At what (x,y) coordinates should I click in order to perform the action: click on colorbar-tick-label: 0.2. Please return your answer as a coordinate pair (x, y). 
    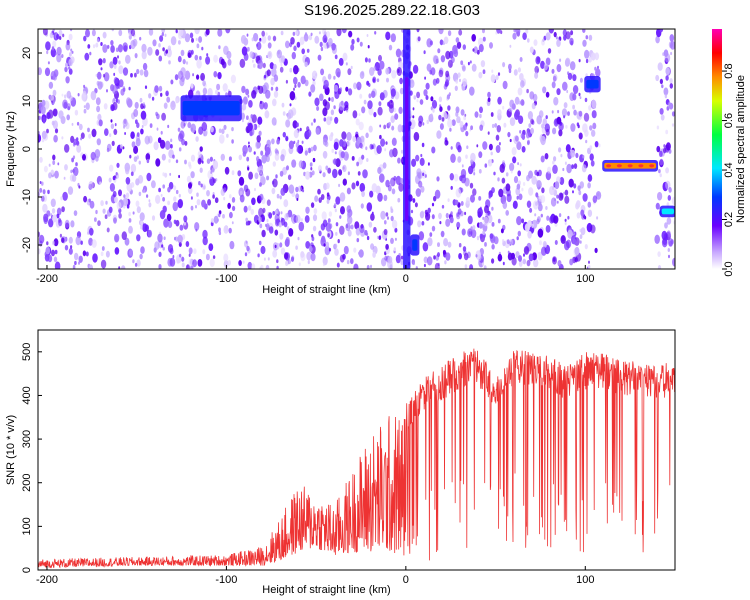
    Looking at the image, I should click on (729, 219).